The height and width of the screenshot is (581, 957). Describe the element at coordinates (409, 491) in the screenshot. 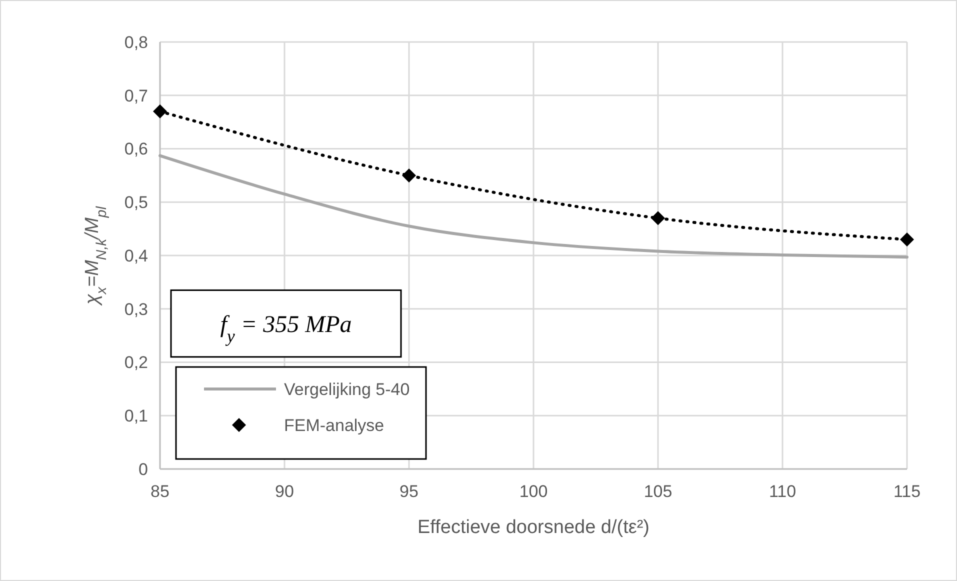

I see `x-tick-label: 95` at that location.